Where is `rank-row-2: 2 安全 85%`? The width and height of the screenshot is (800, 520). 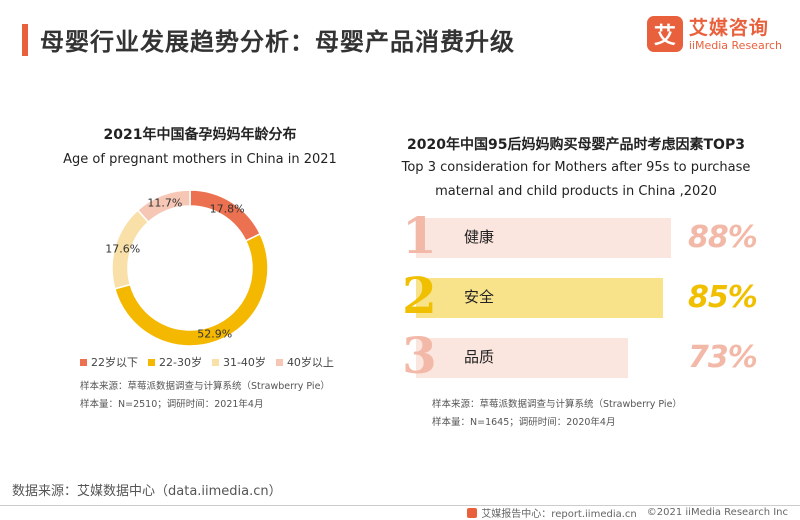 rank-row-2: 2 安全 85% is located at coordinates (580, 296).